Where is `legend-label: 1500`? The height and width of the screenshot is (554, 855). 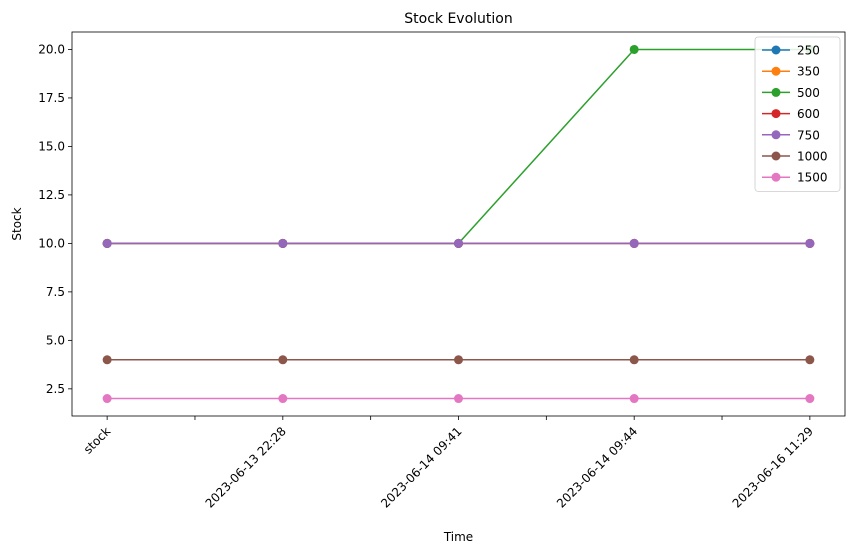 legend-label: 1500 is located at coordinates (812, 178).